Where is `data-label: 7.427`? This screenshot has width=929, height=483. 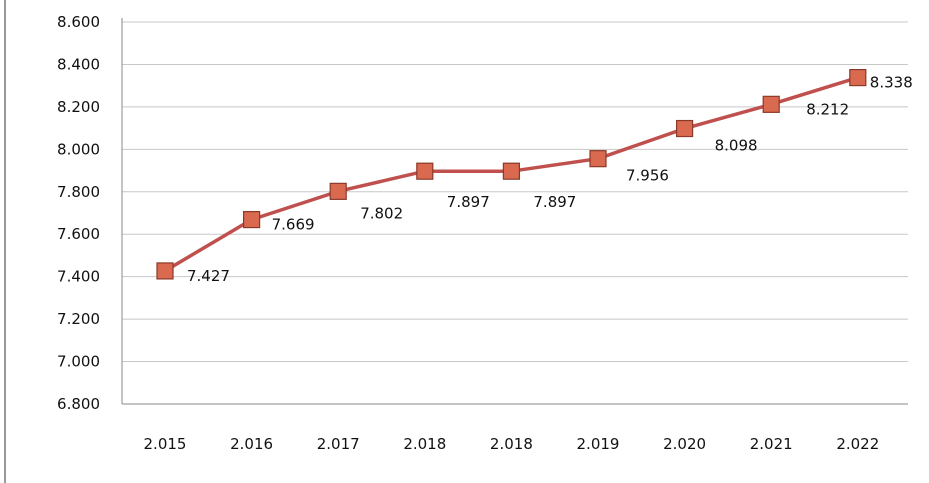
data-label: 7.427 is located at coordinates (208, 276).